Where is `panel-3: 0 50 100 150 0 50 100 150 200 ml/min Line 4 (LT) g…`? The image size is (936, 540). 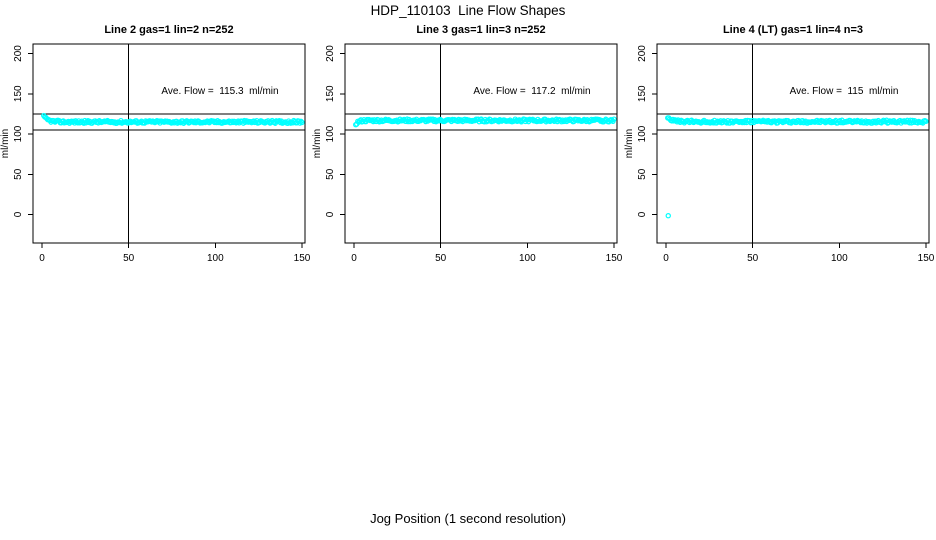 panel-3: 0 50 100 150 0 50 100 150 200 ml/min Line 4 (LT) g… is located at coordinates (779, 144).